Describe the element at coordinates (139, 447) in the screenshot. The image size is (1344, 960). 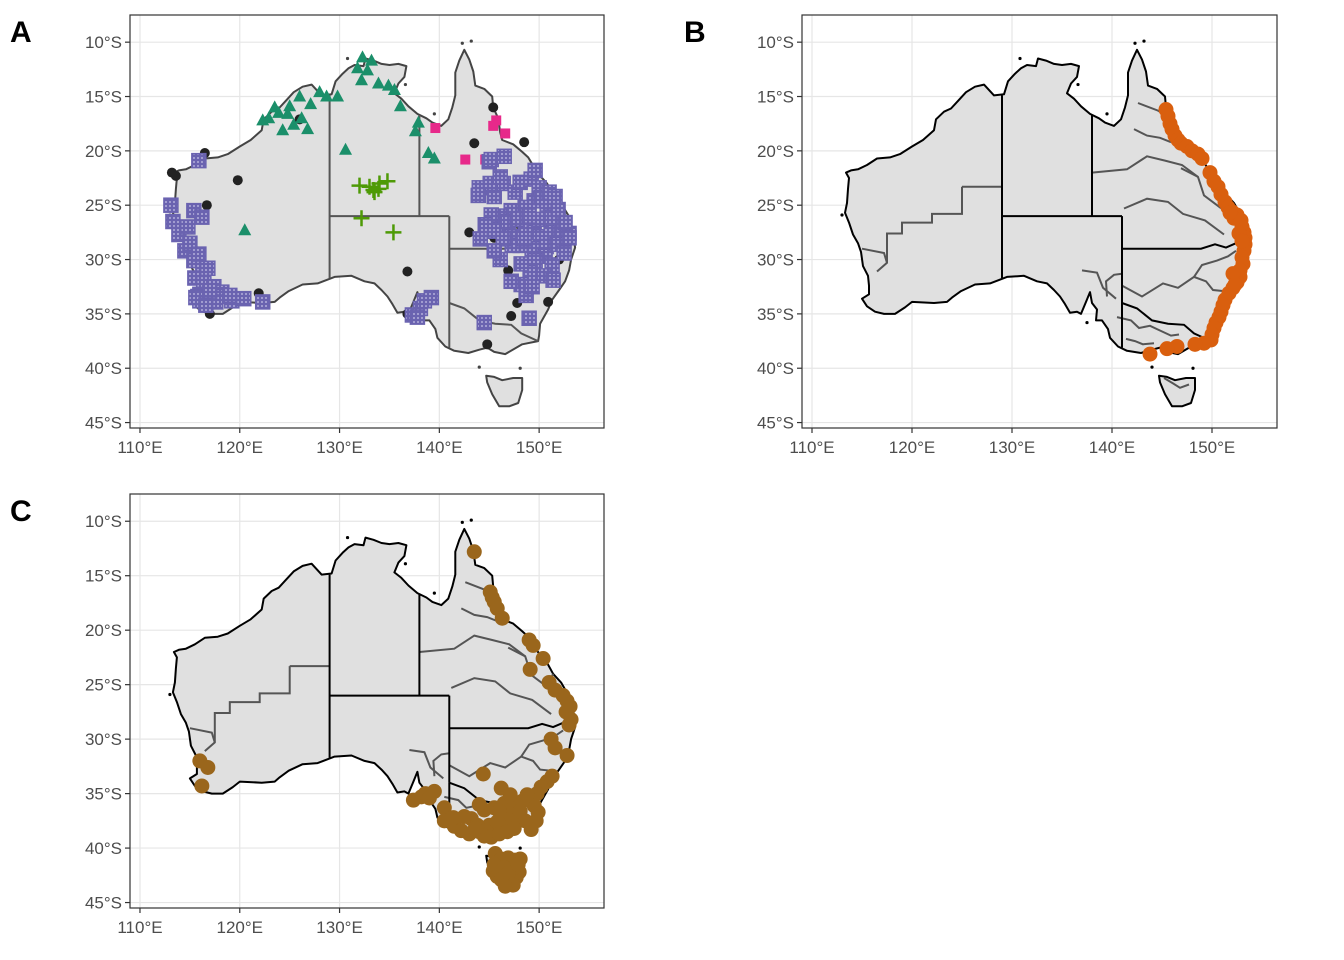
I see `x-tick-label: 110°E` at that location.